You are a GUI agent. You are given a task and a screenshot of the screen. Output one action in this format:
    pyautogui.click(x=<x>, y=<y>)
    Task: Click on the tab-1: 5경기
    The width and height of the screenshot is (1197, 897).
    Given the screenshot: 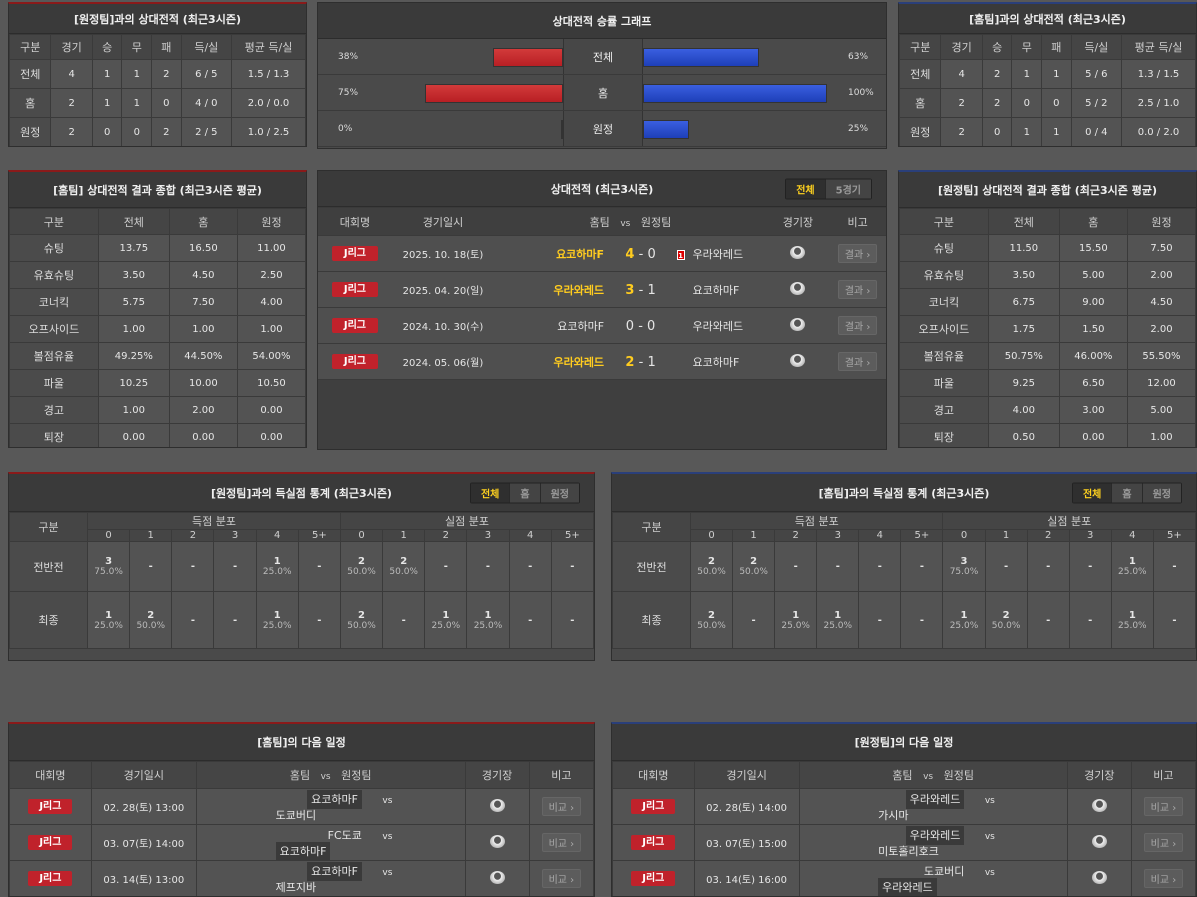 What is the action you would take?
    pyautogui.click(x=847, y=188)
    